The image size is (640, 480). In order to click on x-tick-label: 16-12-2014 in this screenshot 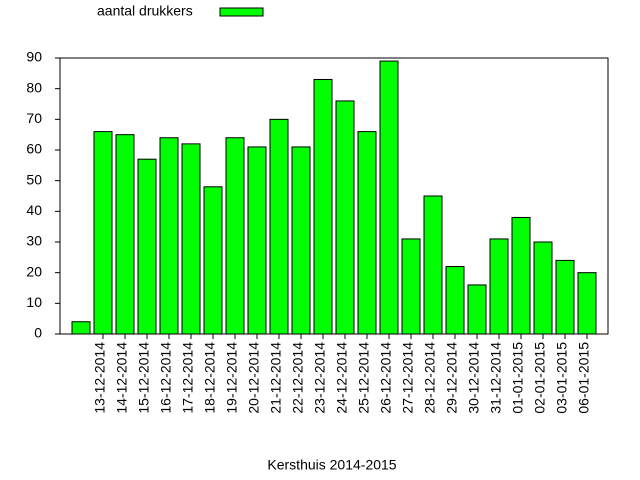, I will do `click(166, 378)`.